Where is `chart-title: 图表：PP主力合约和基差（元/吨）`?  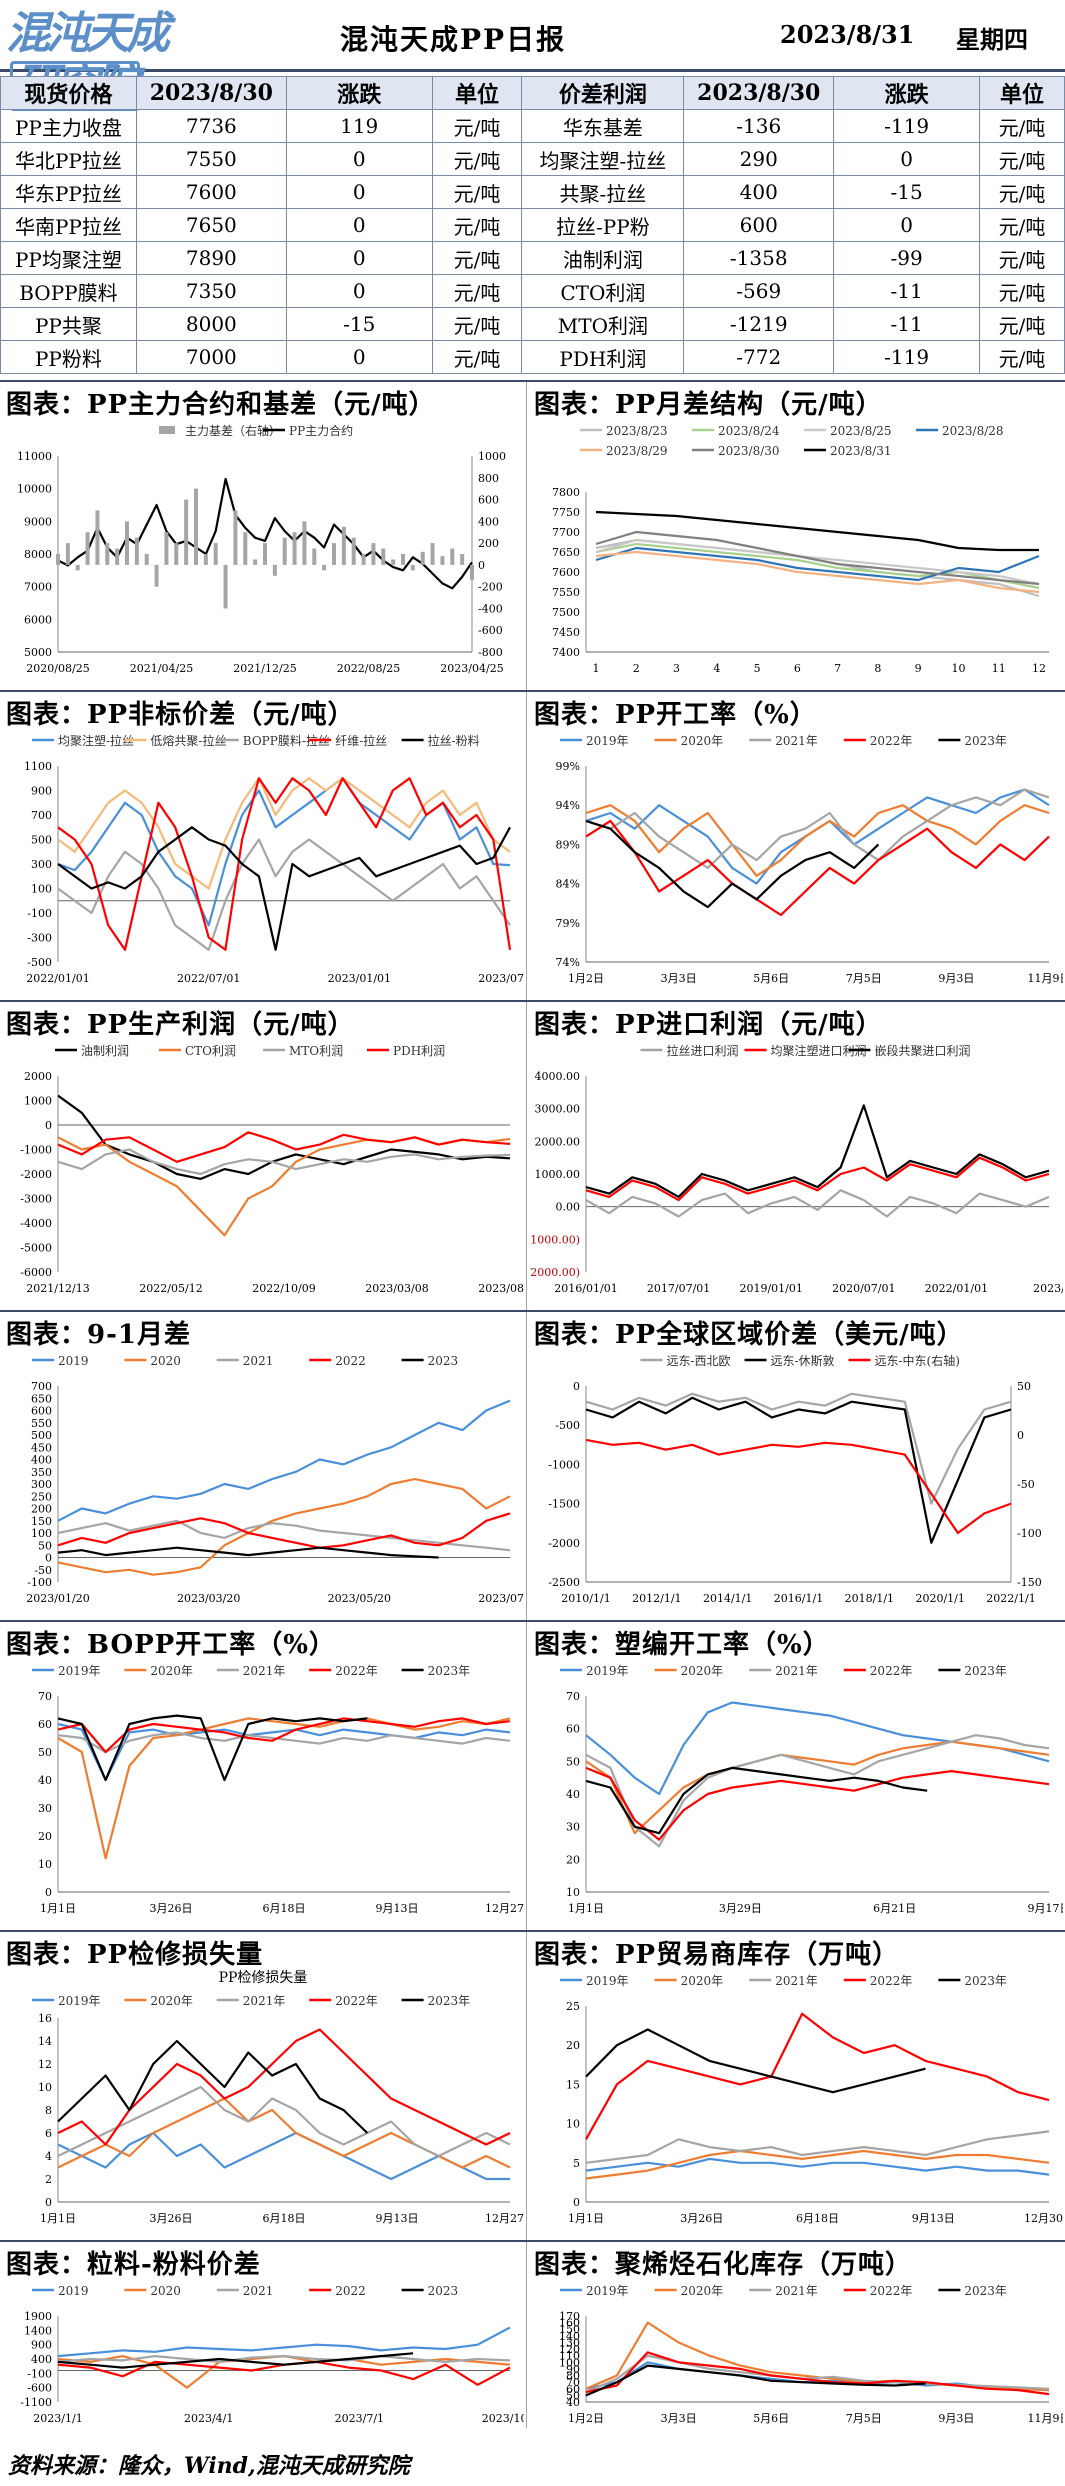 chart-title: 图表：PP主力合约和基差（元/吨） is located at coordinates (221, 405).